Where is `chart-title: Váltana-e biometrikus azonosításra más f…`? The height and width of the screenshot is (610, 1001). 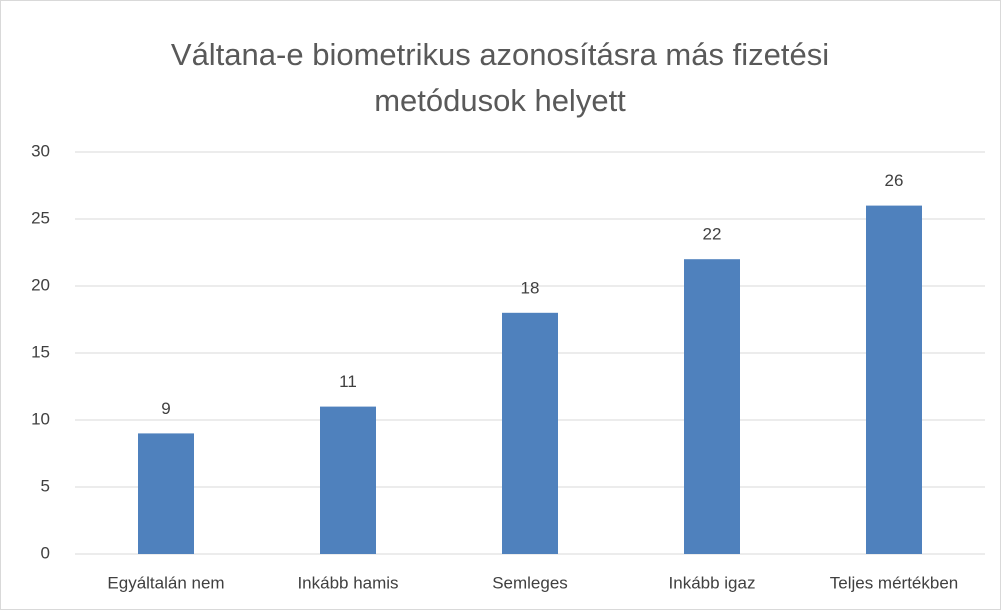
chart-title: Váltana-e biometrikus azonosításra más f… is located at coordinates (500, 77).